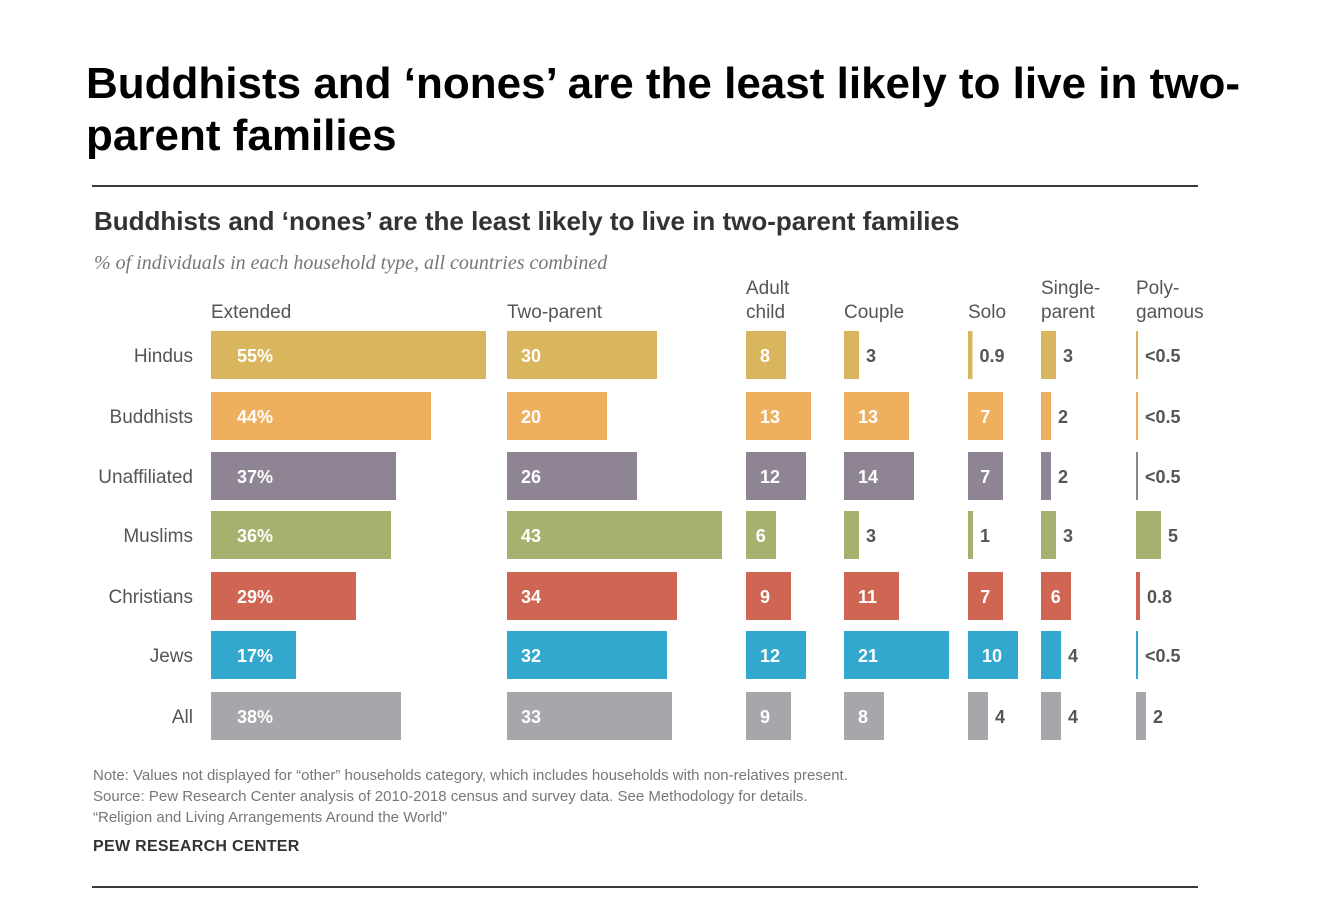  Describe the element at coordinates (1158, 717) in the screenshot. I see `value-label-poly-gamous-all: 2` at that location.